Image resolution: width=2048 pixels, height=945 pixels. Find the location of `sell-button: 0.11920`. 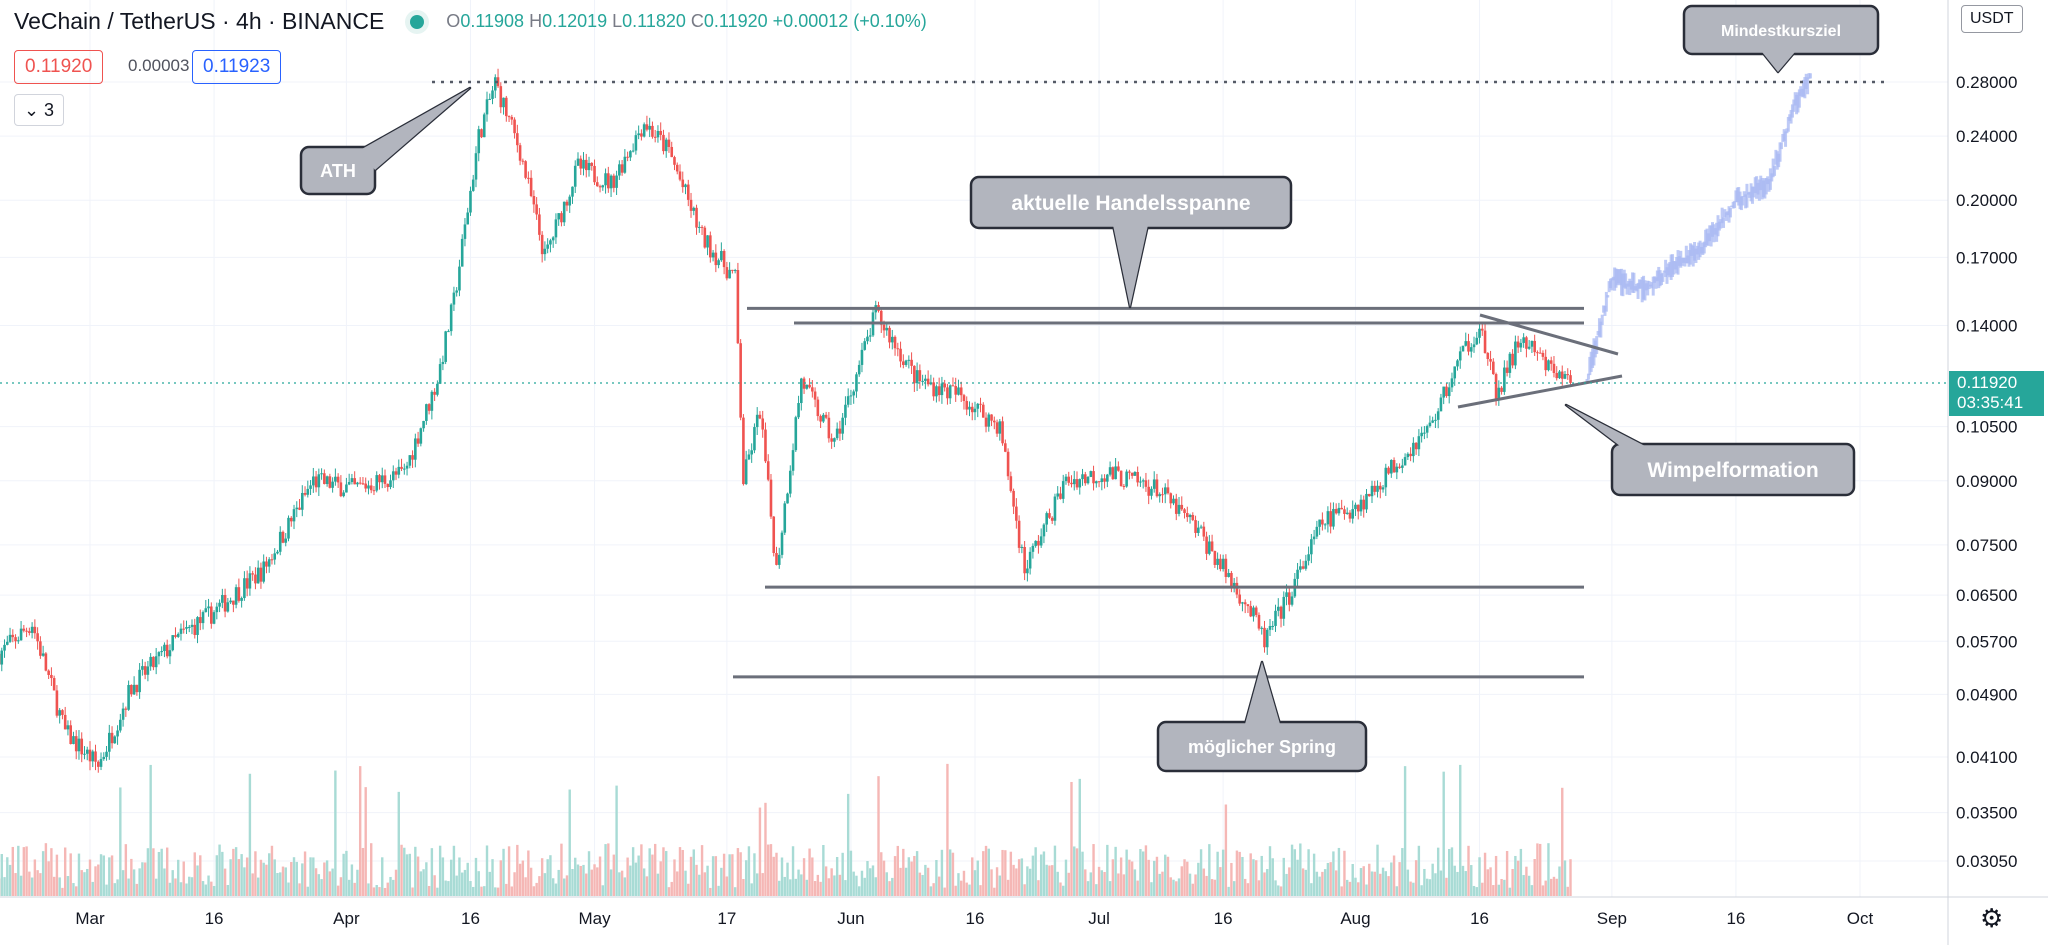

sell-button: 0.11920 is located at coordinates (59, 67).